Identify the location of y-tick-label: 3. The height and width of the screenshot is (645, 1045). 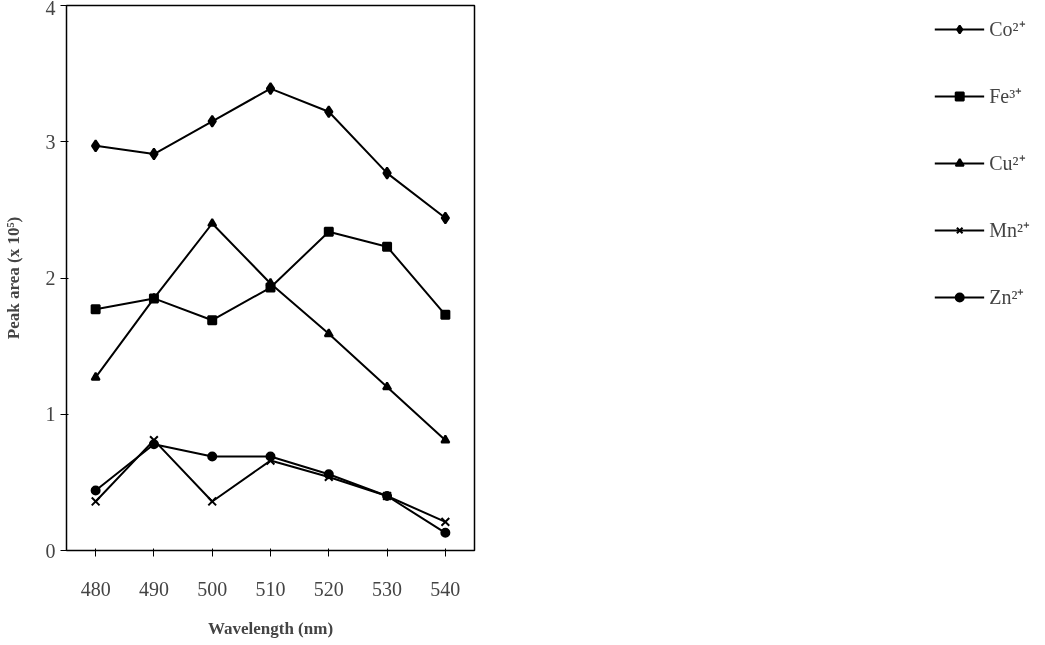
(50, 141).